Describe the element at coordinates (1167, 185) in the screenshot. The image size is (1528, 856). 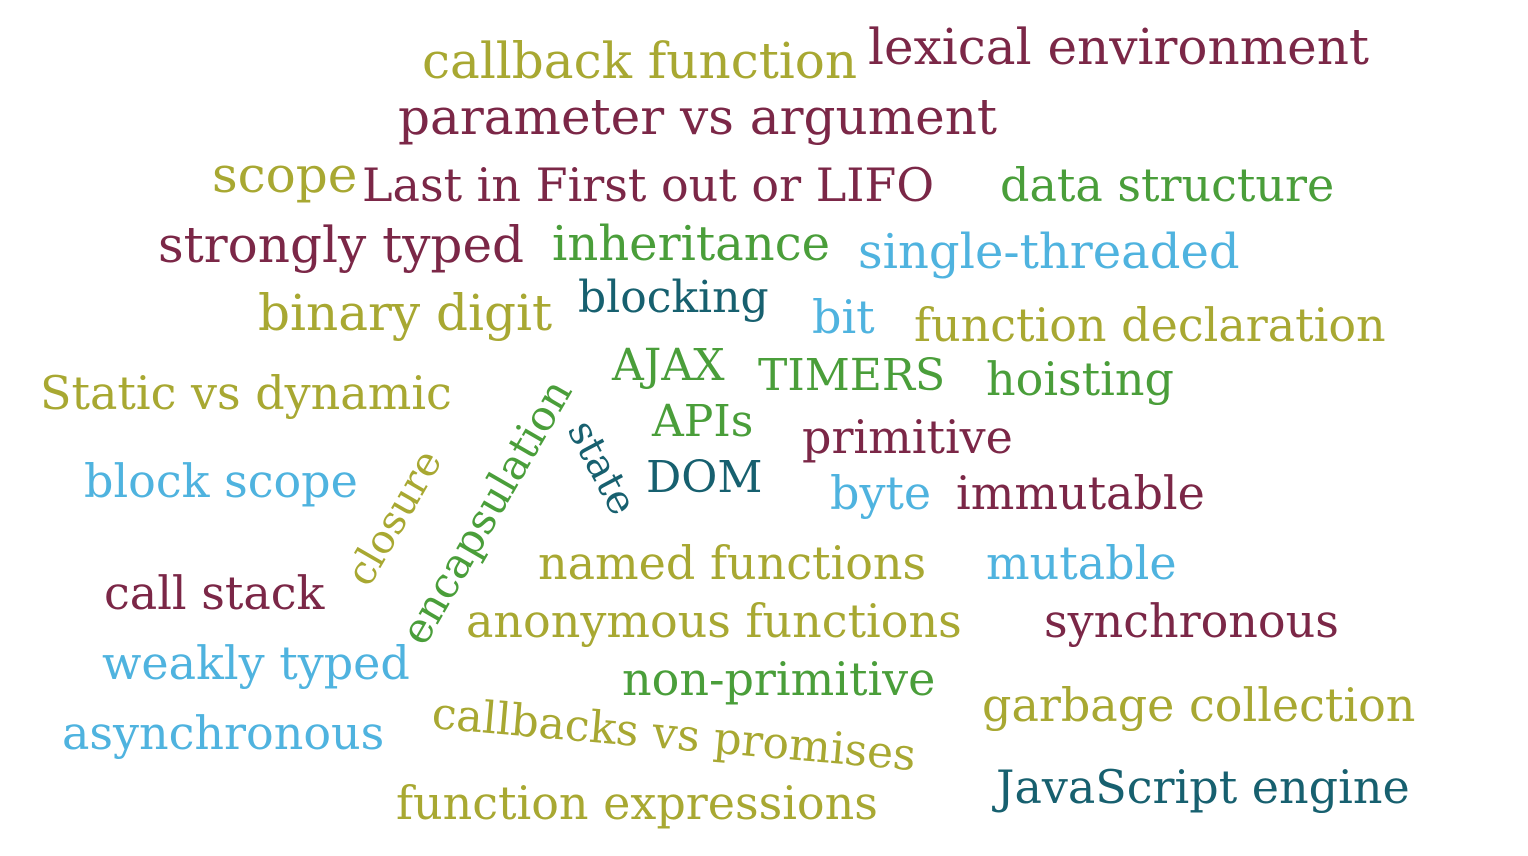
I see `word-data-structure: data structure` at that location.